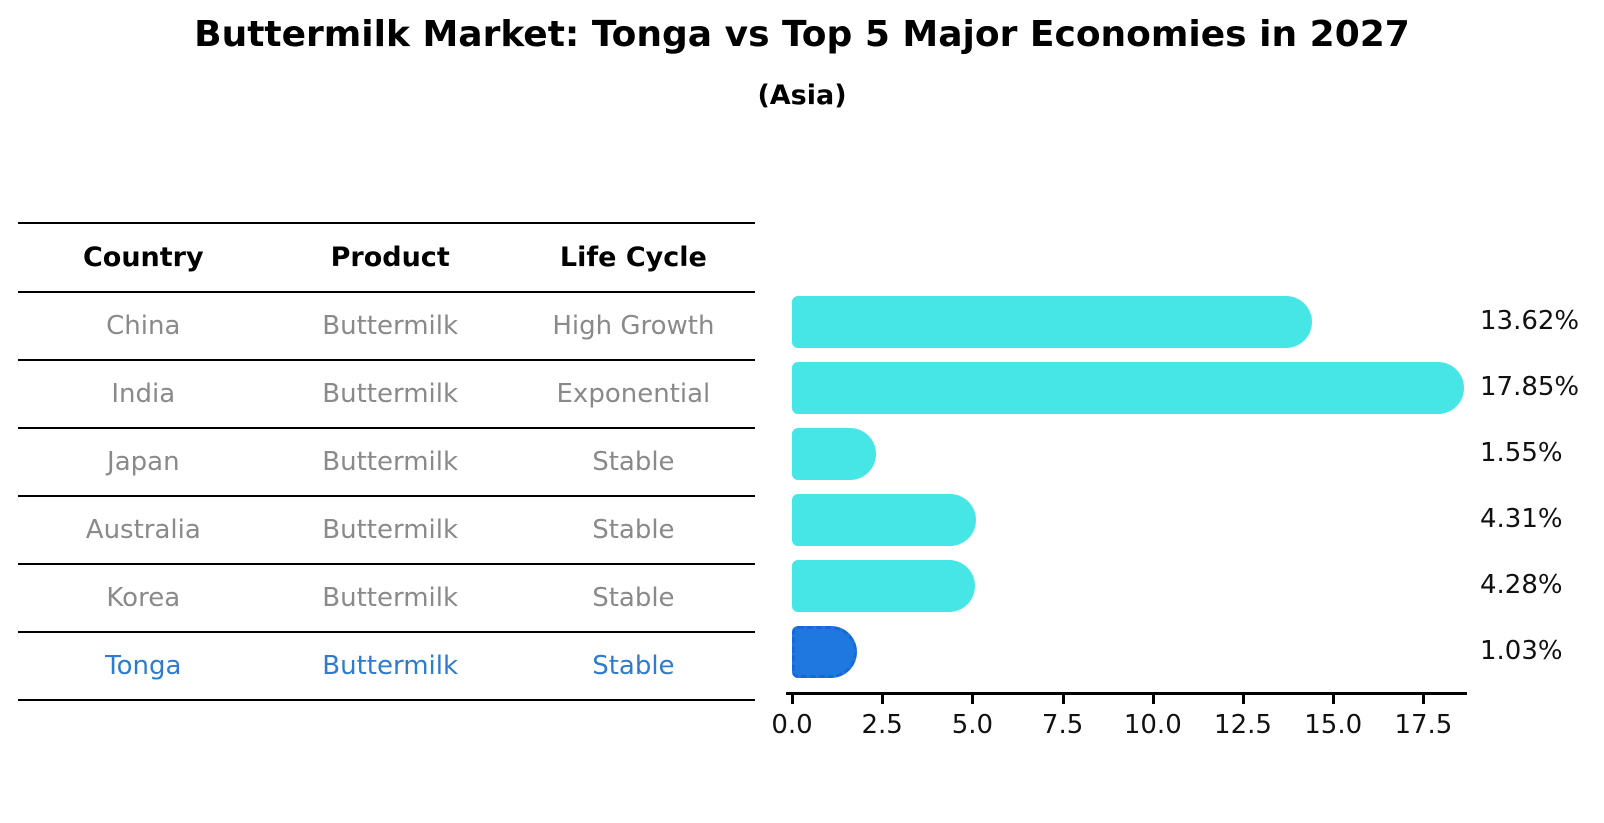 Image resolution: width=1604 pixels, height=823 pixels. I want to click on column-header-country: Country, so click(143, 257).